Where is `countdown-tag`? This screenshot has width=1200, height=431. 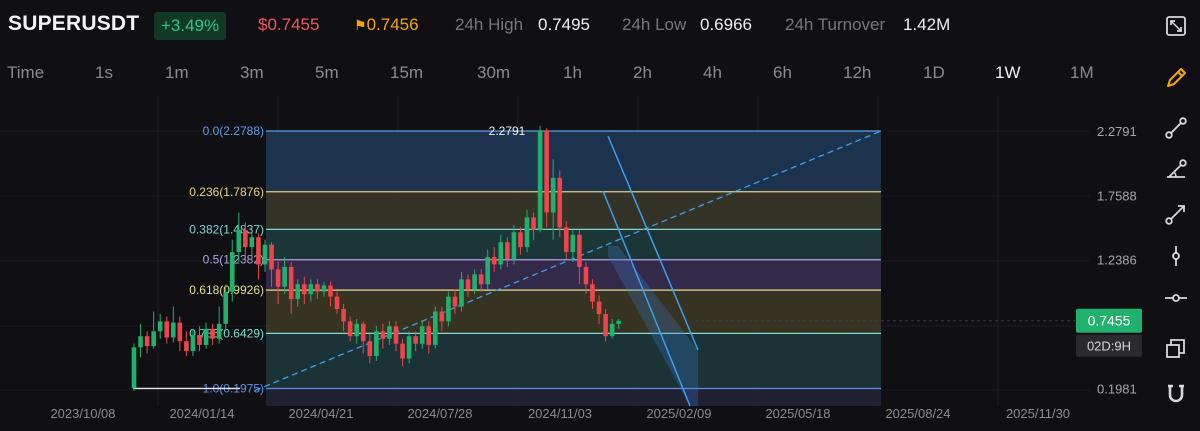
countdown-tag is located at coordinates (1109, 345).